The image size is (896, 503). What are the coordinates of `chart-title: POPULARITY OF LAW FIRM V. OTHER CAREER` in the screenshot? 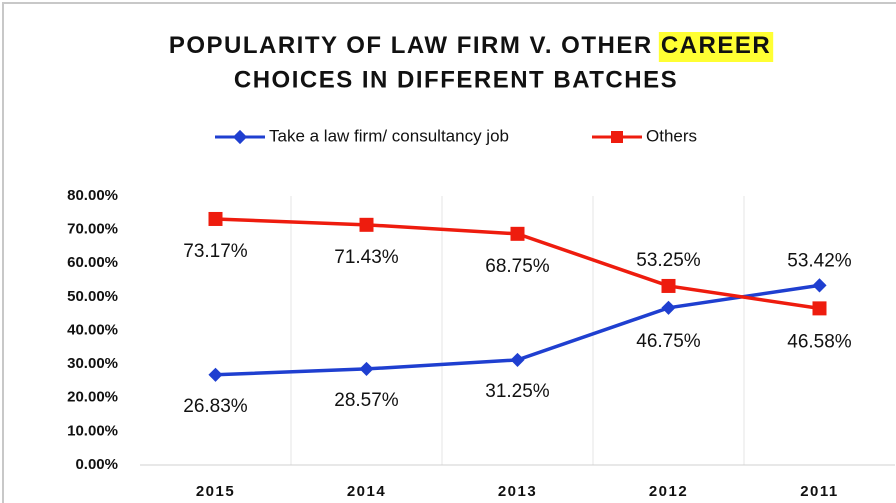 It's located at (470, 45).